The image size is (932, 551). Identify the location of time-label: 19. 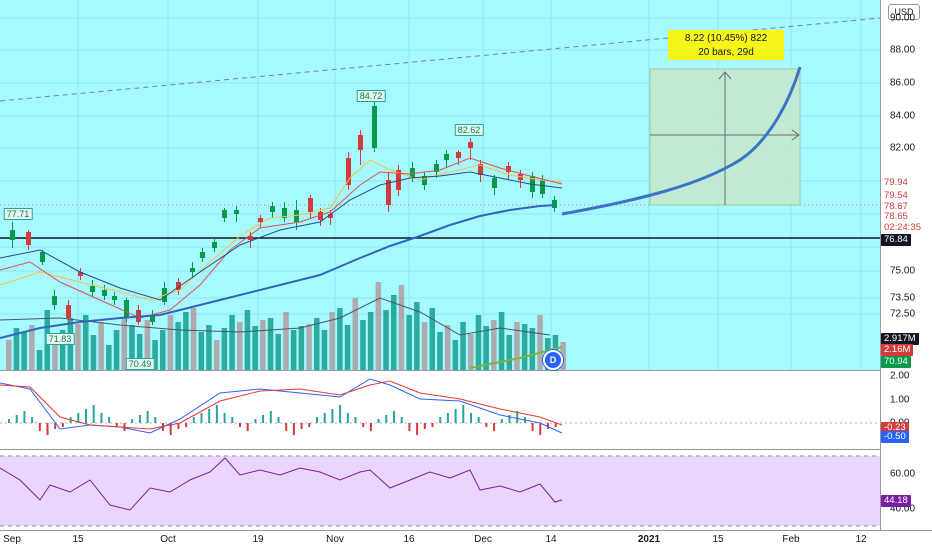
(258, 539).